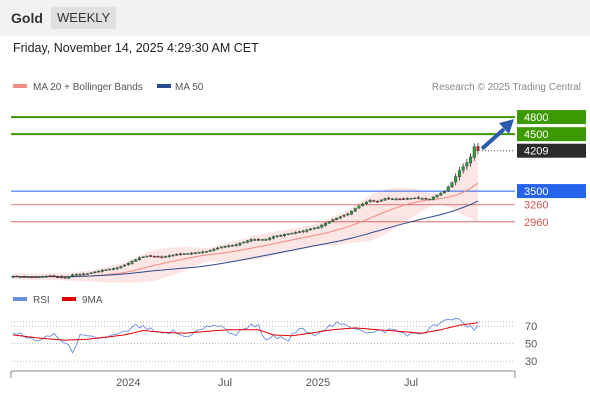 The height and width of the screenshot is (400, 590). I want to click on x-axis: 2024 Jul 2025 Jul, so click(263, 379).